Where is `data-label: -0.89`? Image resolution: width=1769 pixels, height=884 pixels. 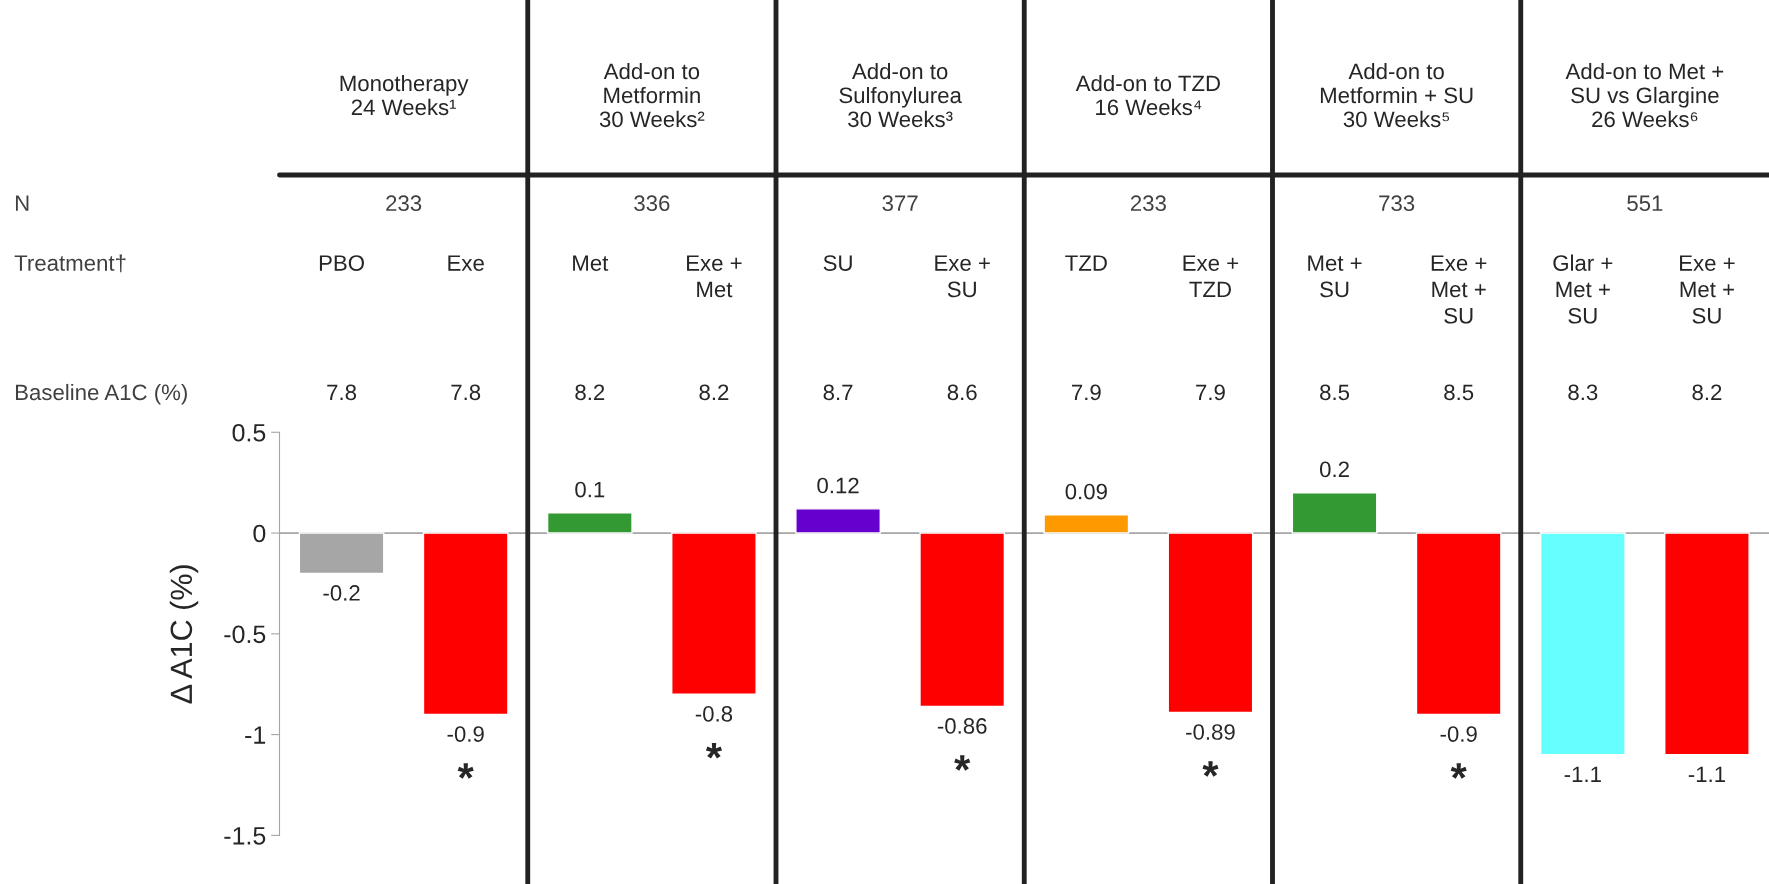
data-label: -0.89 is located at coordinates (1210, 732).